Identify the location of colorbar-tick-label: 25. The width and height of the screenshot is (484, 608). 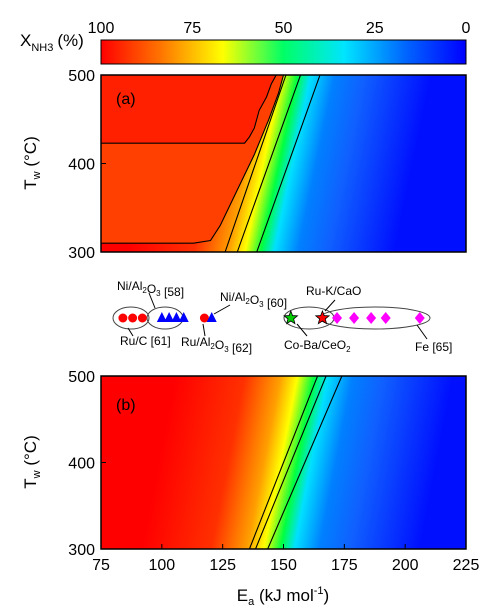
(375, 28).